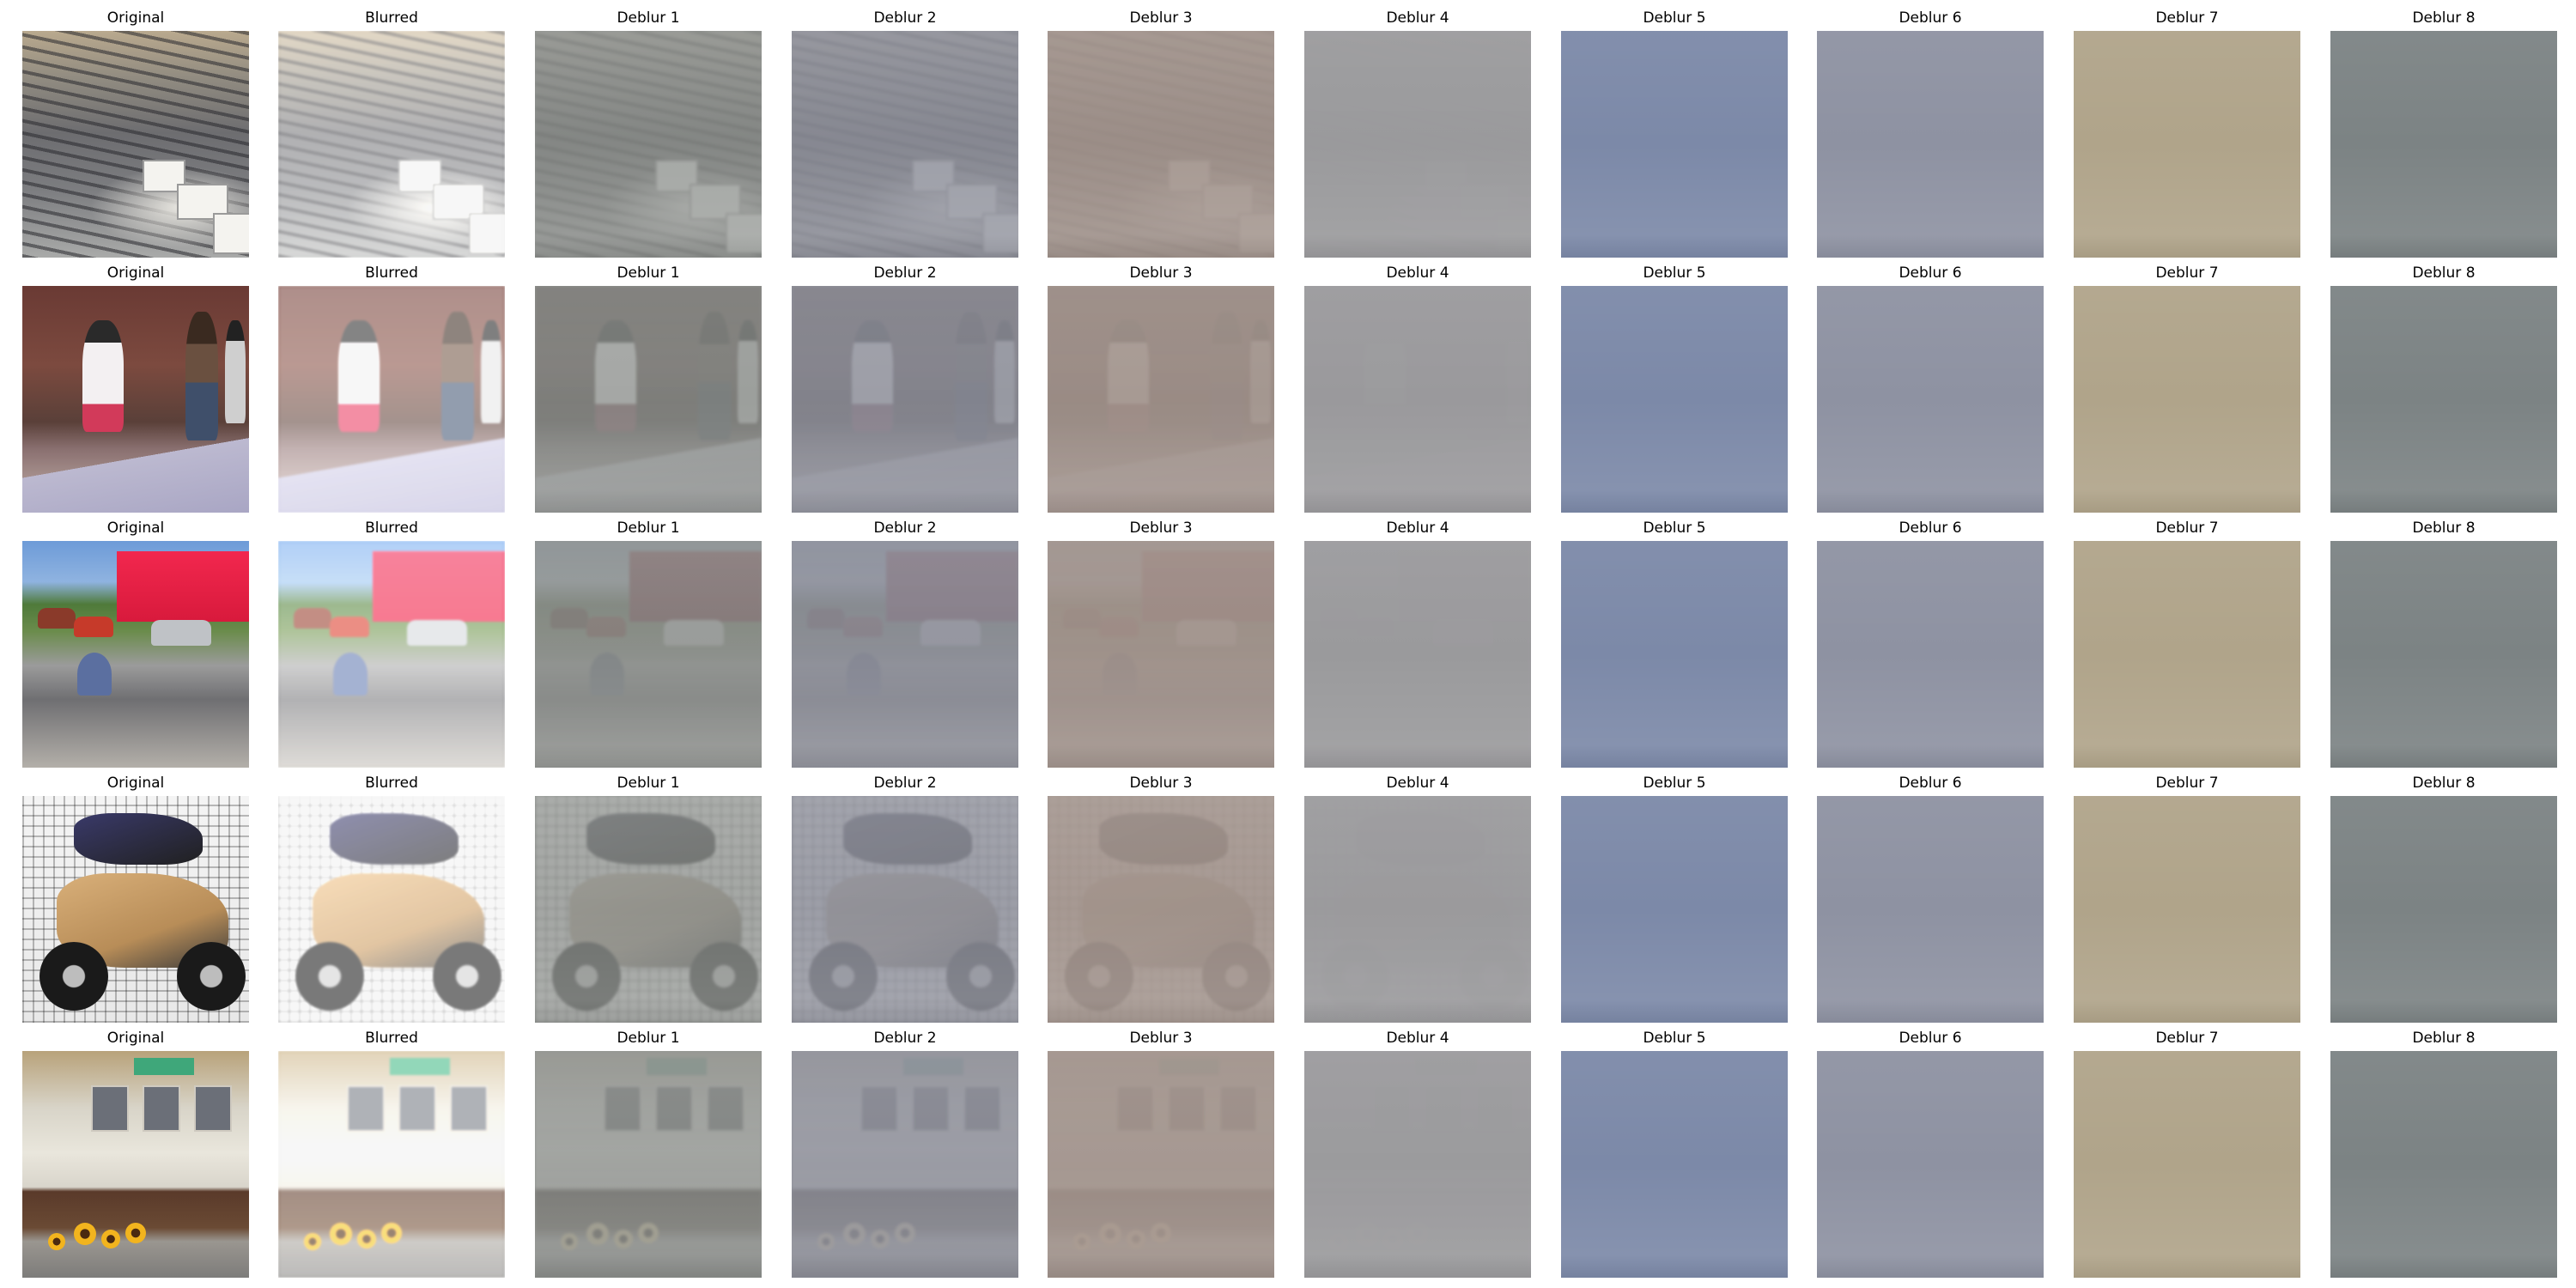  I want to click on motorcycle-wheel, so click(74, 976).